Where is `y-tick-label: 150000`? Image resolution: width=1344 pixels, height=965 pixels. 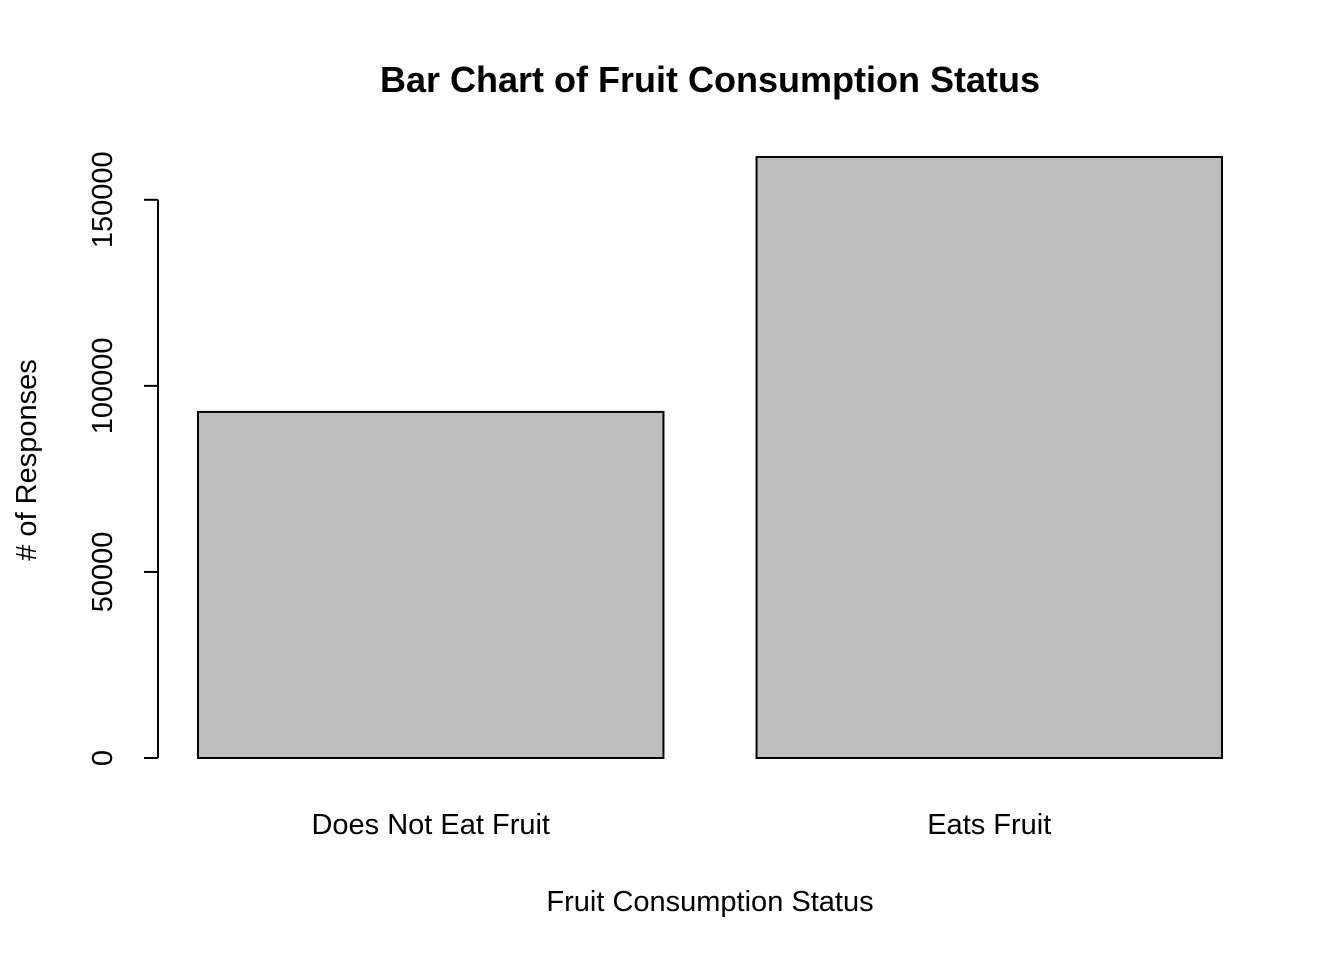 y-tick-label: 150000 is located at coordinates (103, 199).